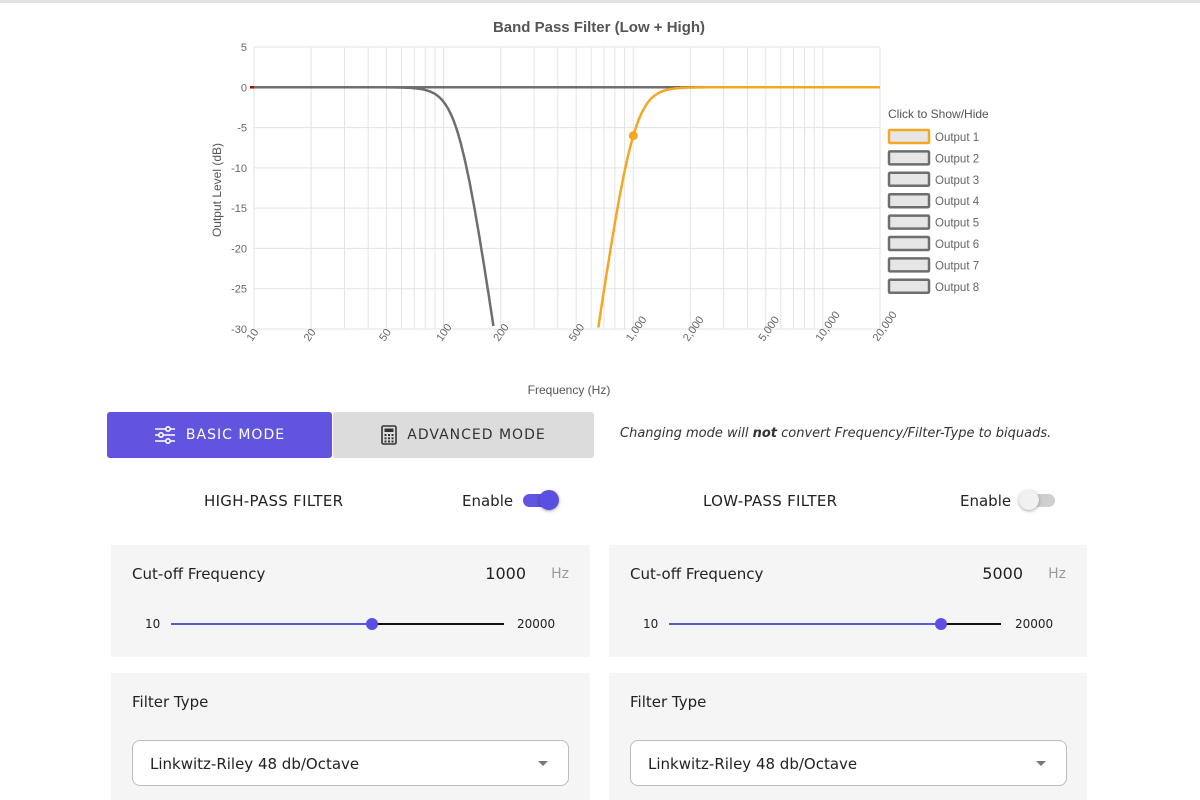  I want to click on legend-item-output-2: Output 2, so click(933, 158).